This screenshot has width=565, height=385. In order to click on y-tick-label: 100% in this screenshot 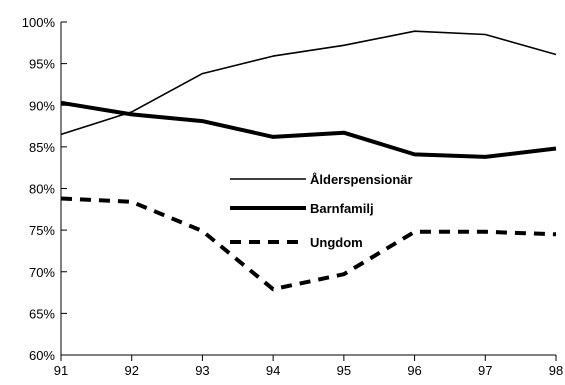, I will do `click(39, 22)`.